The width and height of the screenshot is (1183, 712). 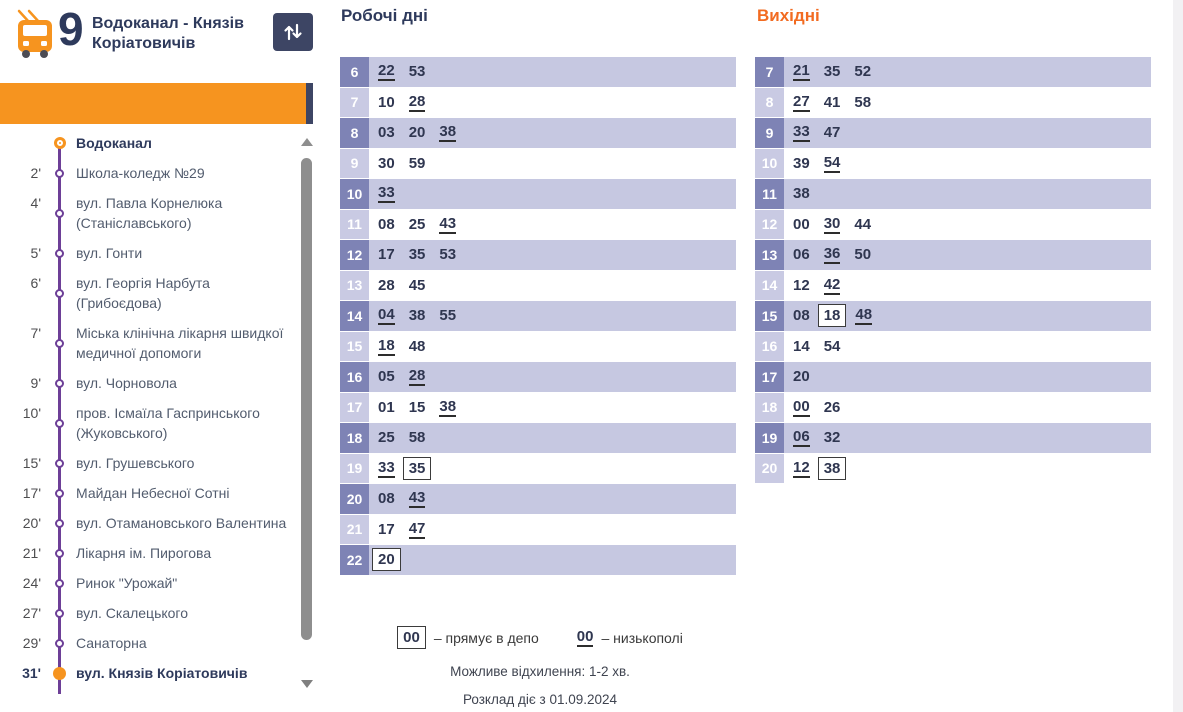 I want to click on time-cell: 55, so click(x=448, y=316).